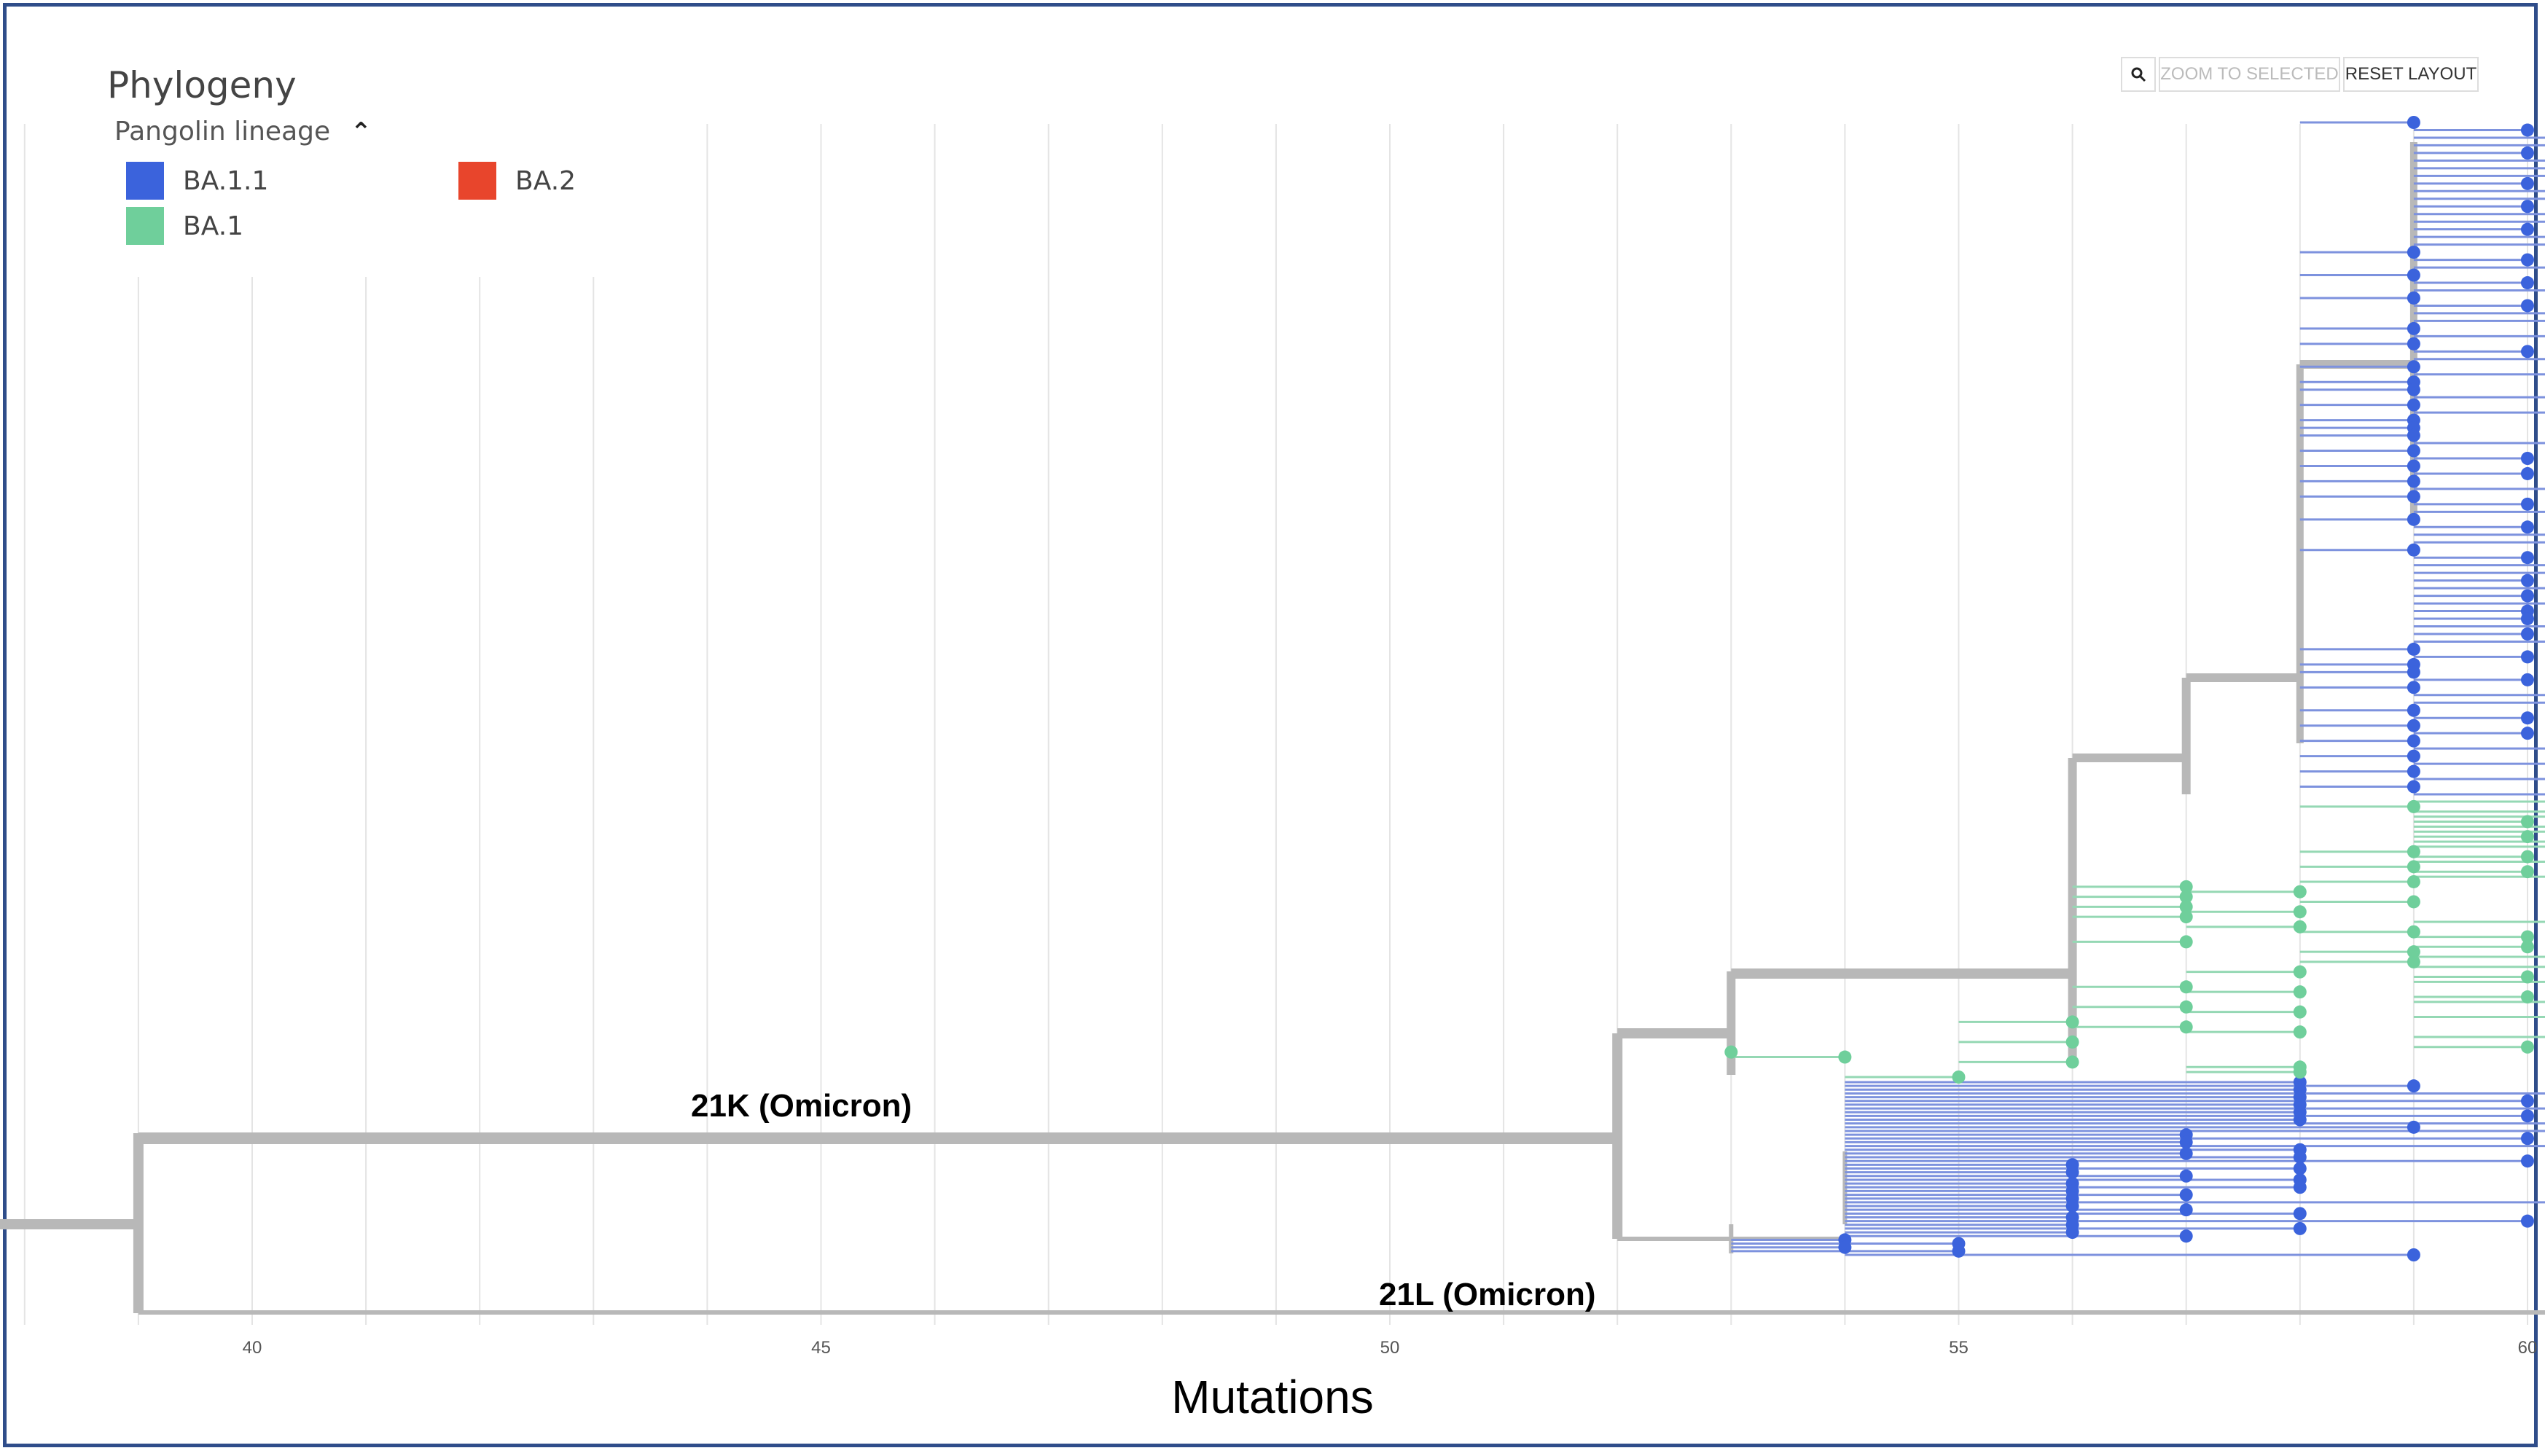 The height and width of the screenshot is (1456, 2545). I want to click on legend-item-ba2: BA.2, so click(517, 181).